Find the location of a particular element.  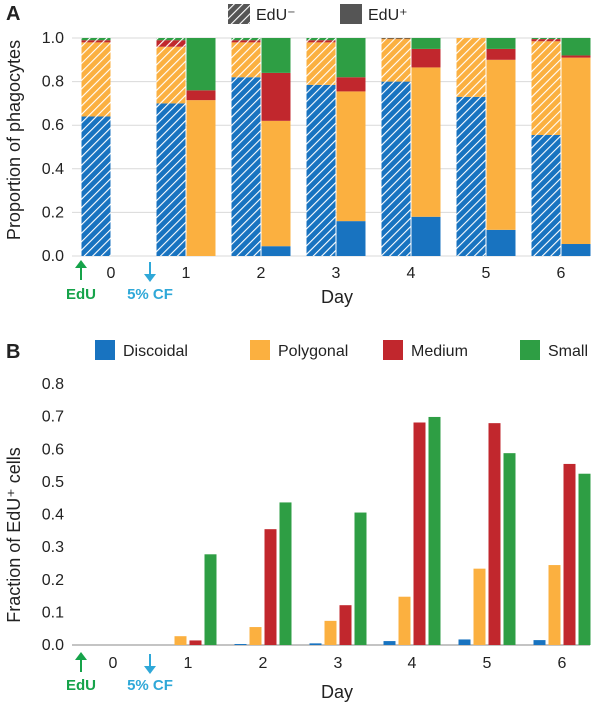

y-tick-label-b: 0.6 is located at coordinates (53, 449).